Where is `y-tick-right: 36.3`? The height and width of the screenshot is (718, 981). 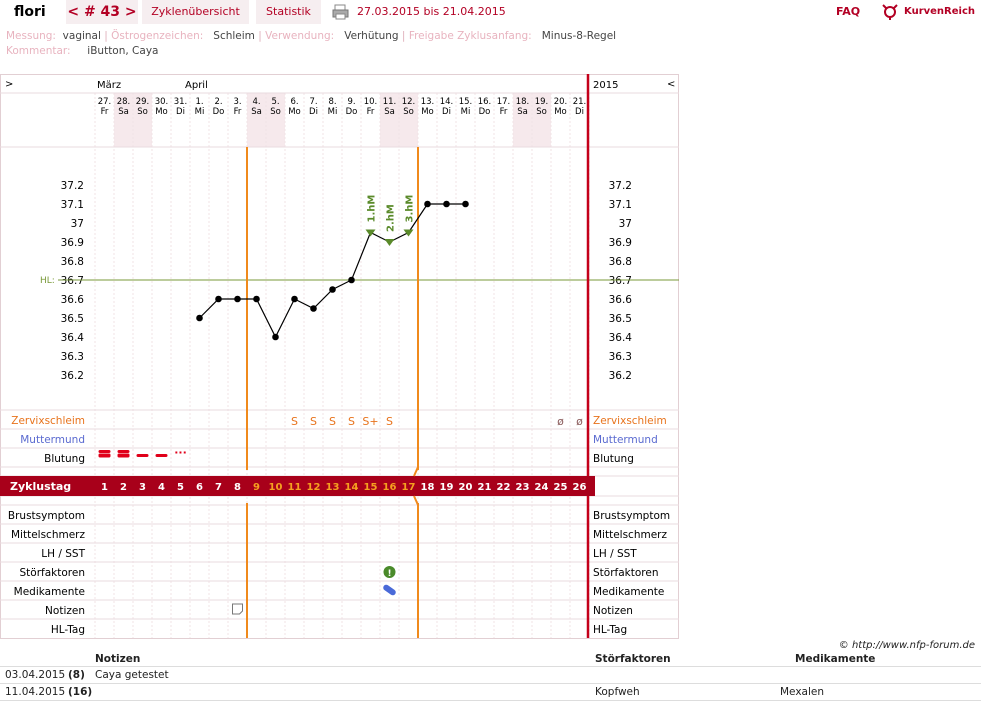
y-tick-right: 36.3 is located at coordinates (620, 357).